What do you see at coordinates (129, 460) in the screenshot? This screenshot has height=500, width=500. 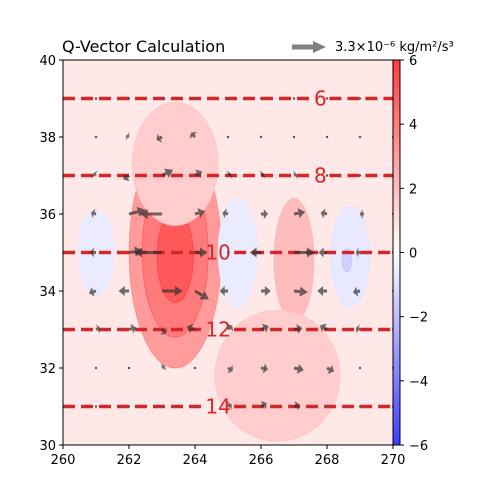 I see `x-tick-label: 262` at bounding box center [129, 460].